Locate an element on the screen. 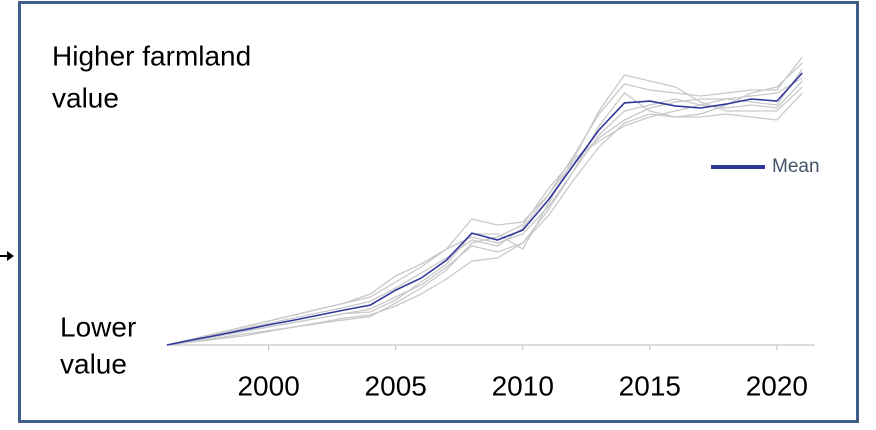 The height and width of the screenshot is (430, 876). annotation: Lower is located at coordinates (98, 326).